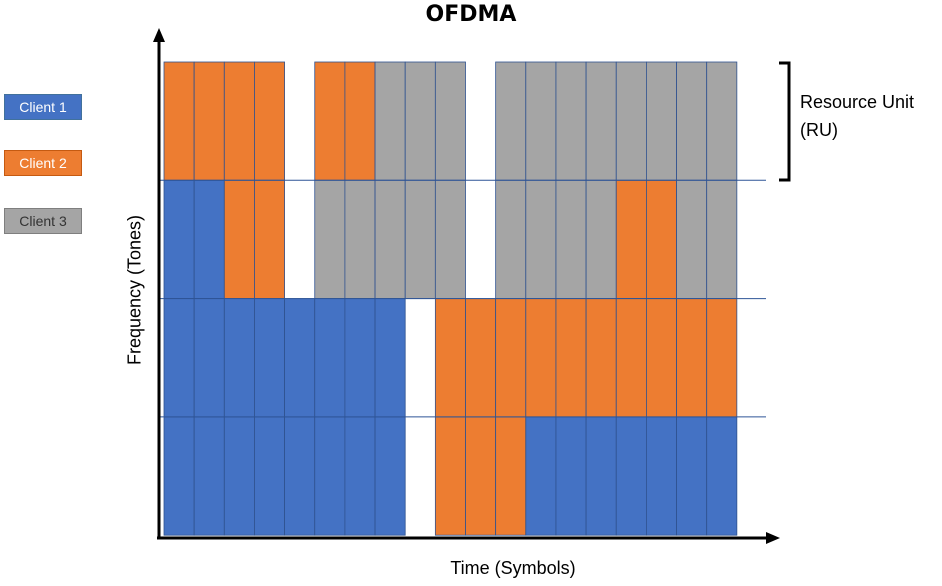 Image resolution: width=942 pixels, height=586 pixels. I want to click on legend-client-2: Client 2, so click(43, 163).